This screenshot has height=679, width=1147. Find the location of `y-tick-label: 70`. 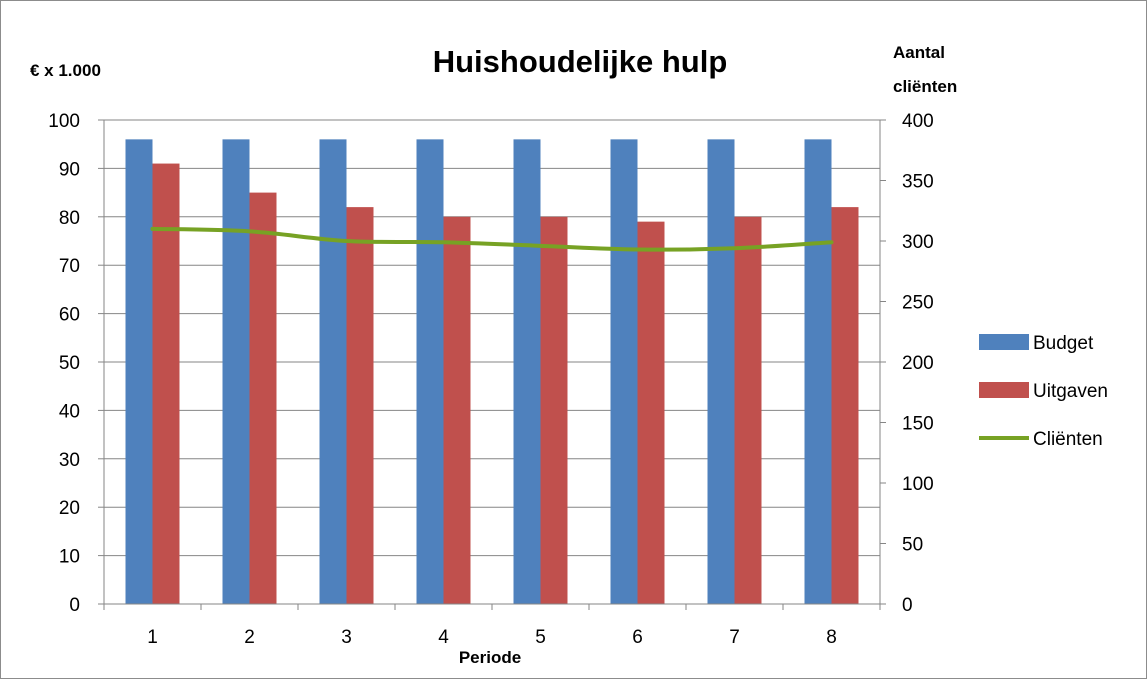

y-tick-label: 70 is located at coordinates (69, 266).